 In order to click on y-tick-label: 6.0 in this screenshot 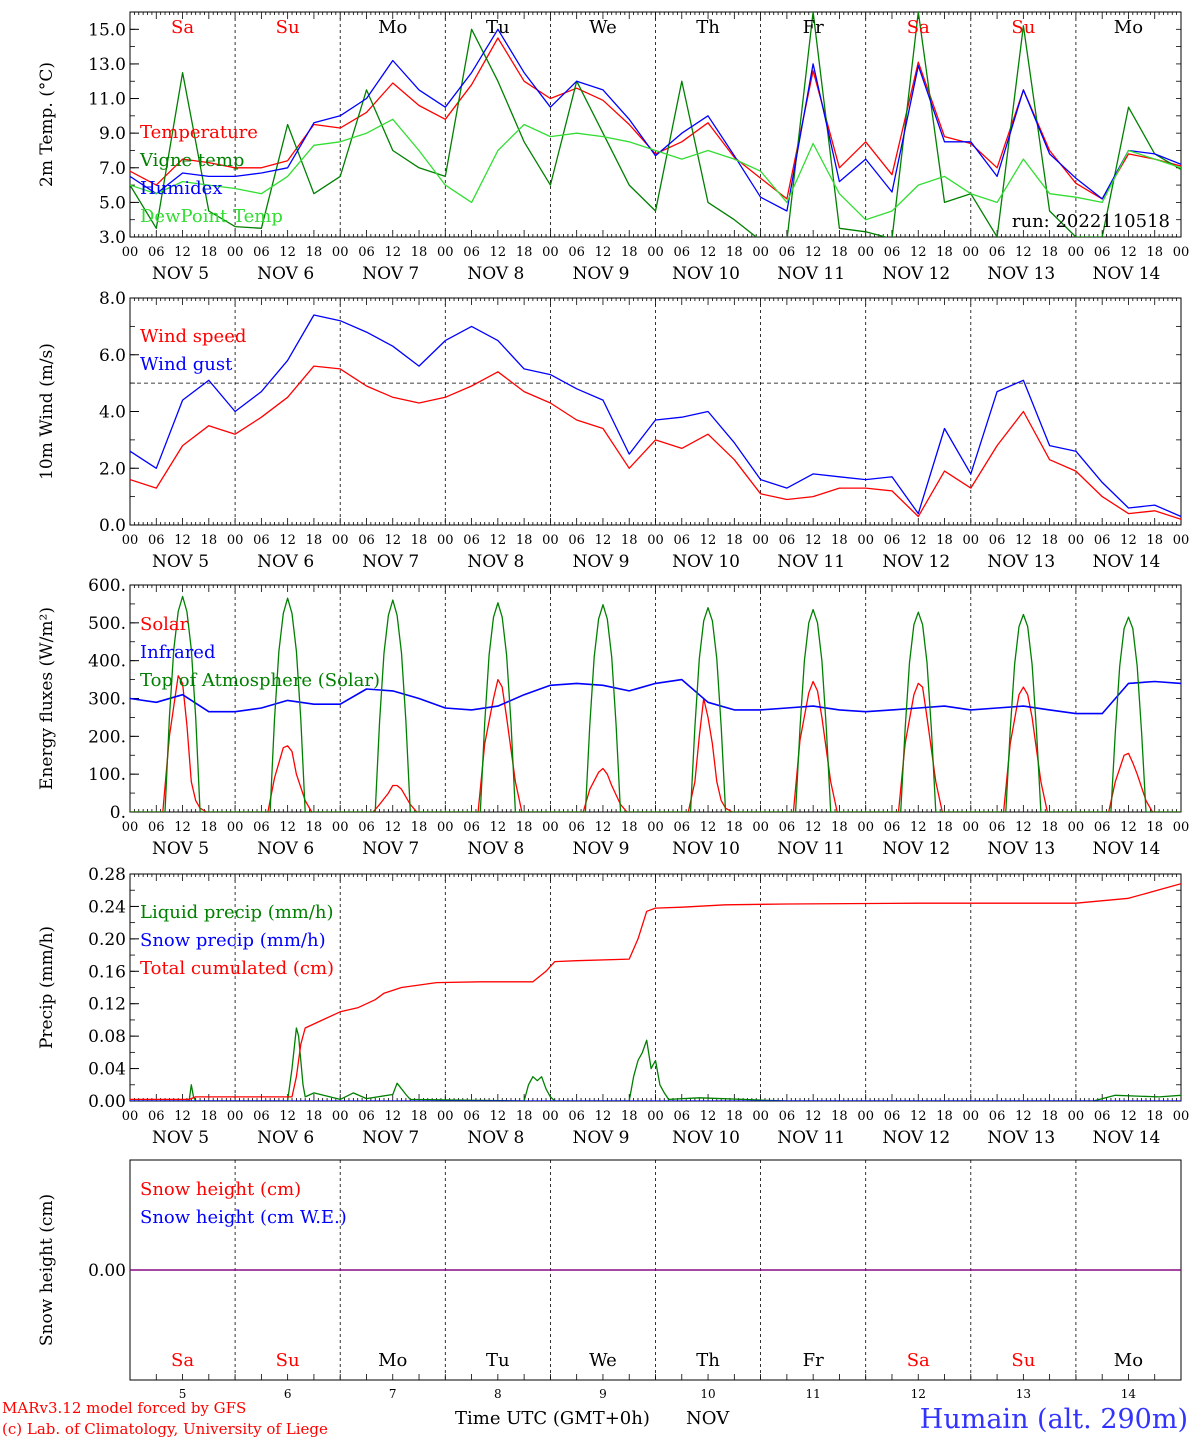, I will do `click(112, 356)`.